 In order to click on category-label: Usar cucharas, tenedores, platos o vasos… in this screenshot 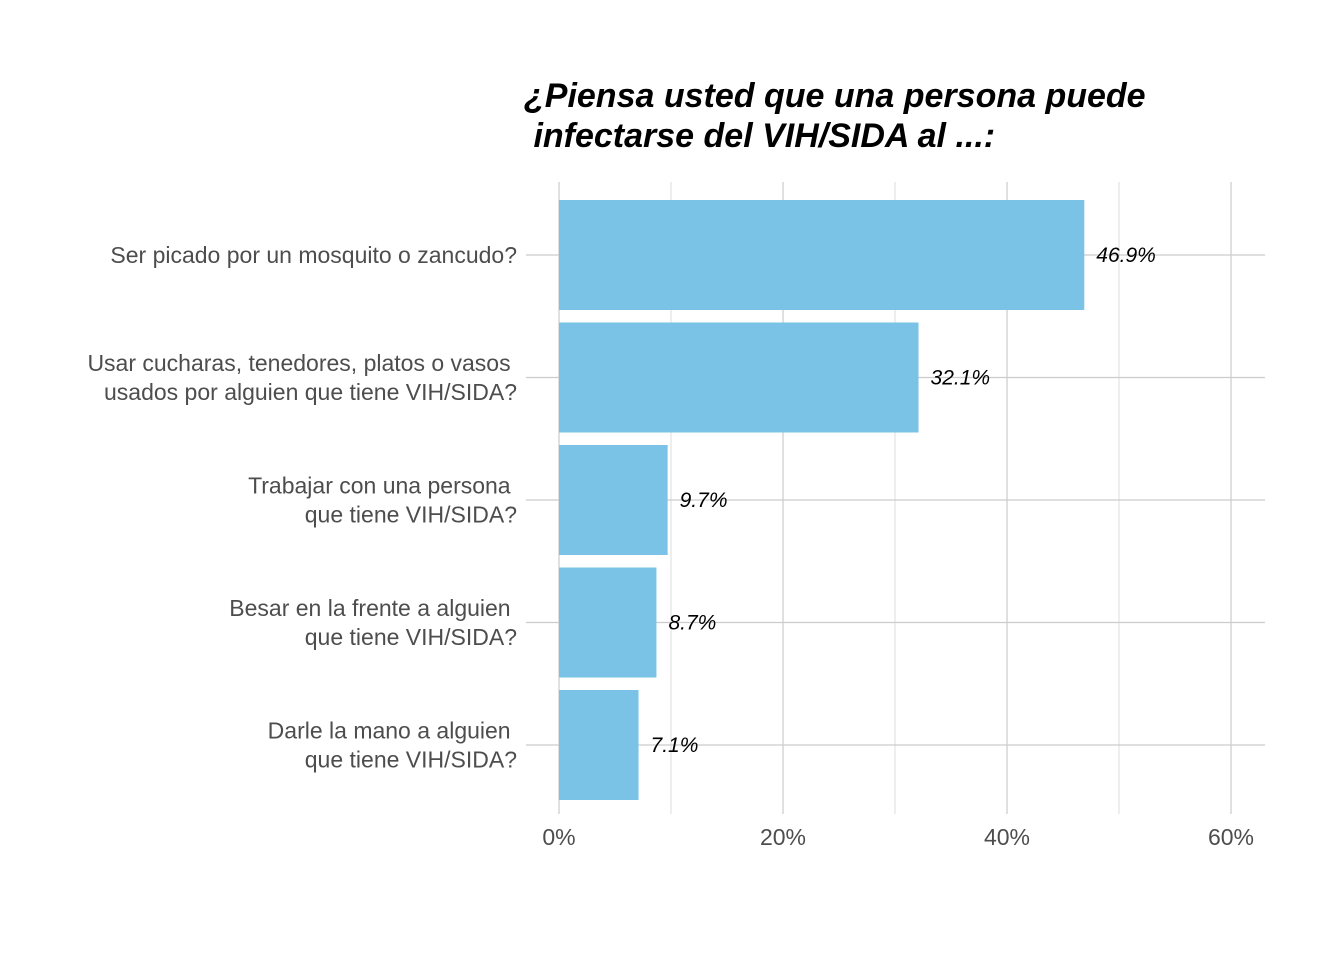, I will do `click(302, 377)`.